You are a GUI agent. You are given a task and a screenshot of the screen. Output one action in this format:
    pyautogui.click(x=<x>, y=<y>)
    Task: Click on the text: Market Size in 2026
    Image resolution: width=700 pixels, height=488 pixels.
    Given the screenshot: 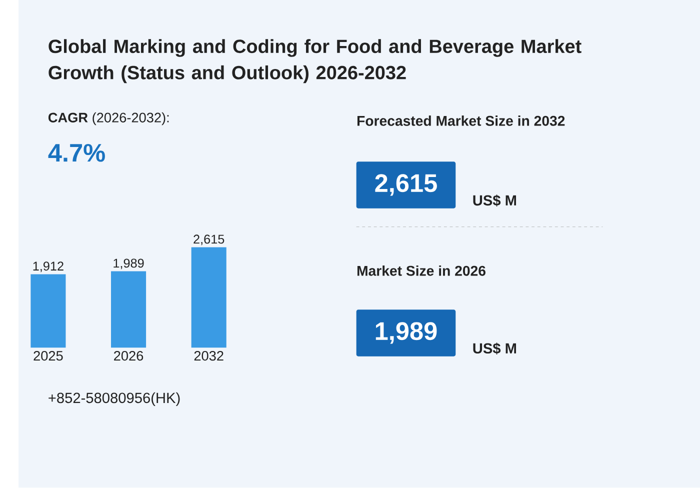 What is the action you would take?
    pyautogui.click(x=421, y=271)
    